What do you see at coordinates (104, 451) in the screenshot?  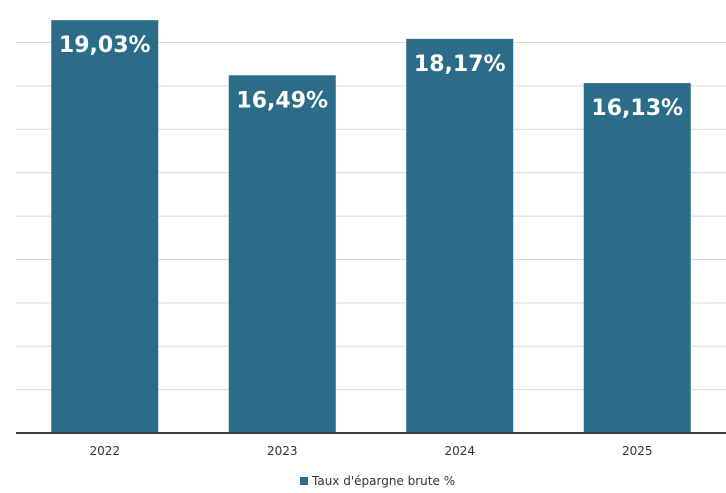 I see `x-tick-2022: 2022` at bounding box center [104, 451].